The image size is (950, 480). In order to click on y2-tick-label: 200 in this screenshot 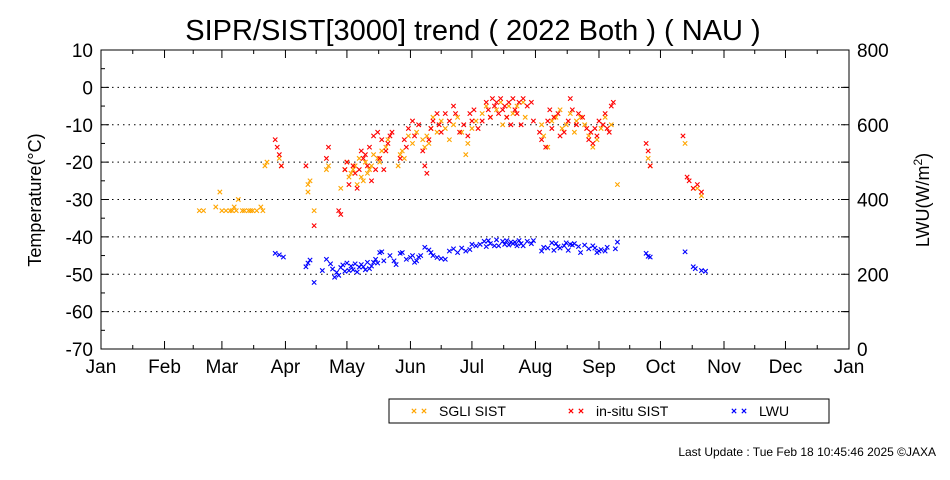, I will do `click(873, 275)`.